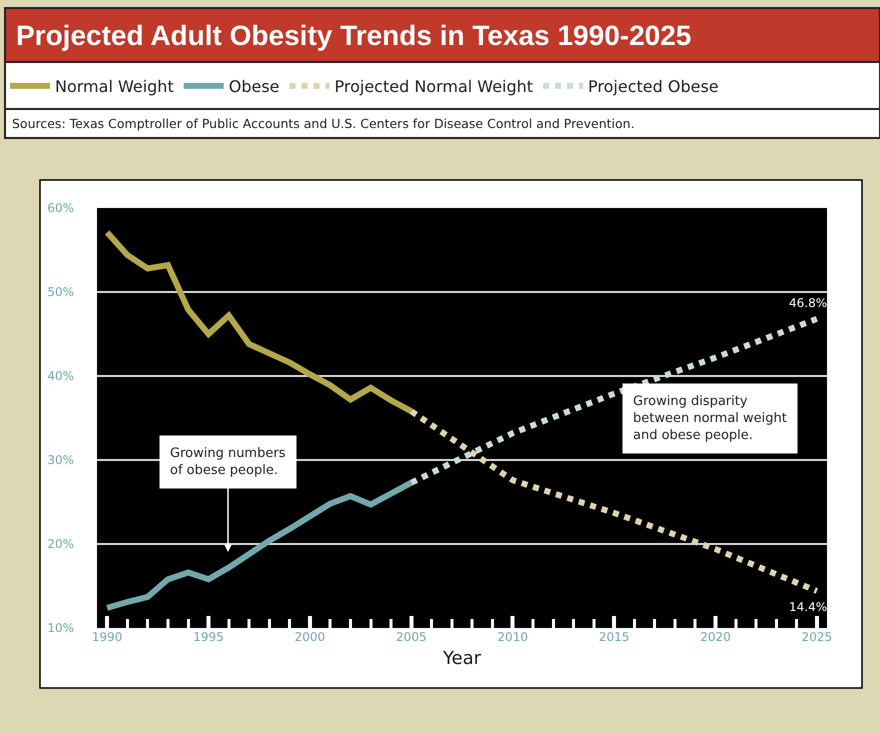  What do you see at coordinates (60, 628) in the screenshot?
I see `y-tick-label: 10%` at bounding box center [60, 628].